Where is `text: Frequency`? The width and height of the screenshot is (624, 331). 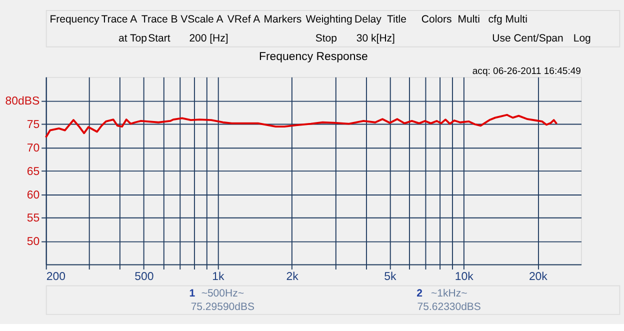
text: Frequency is located at coordinates (75, 19).